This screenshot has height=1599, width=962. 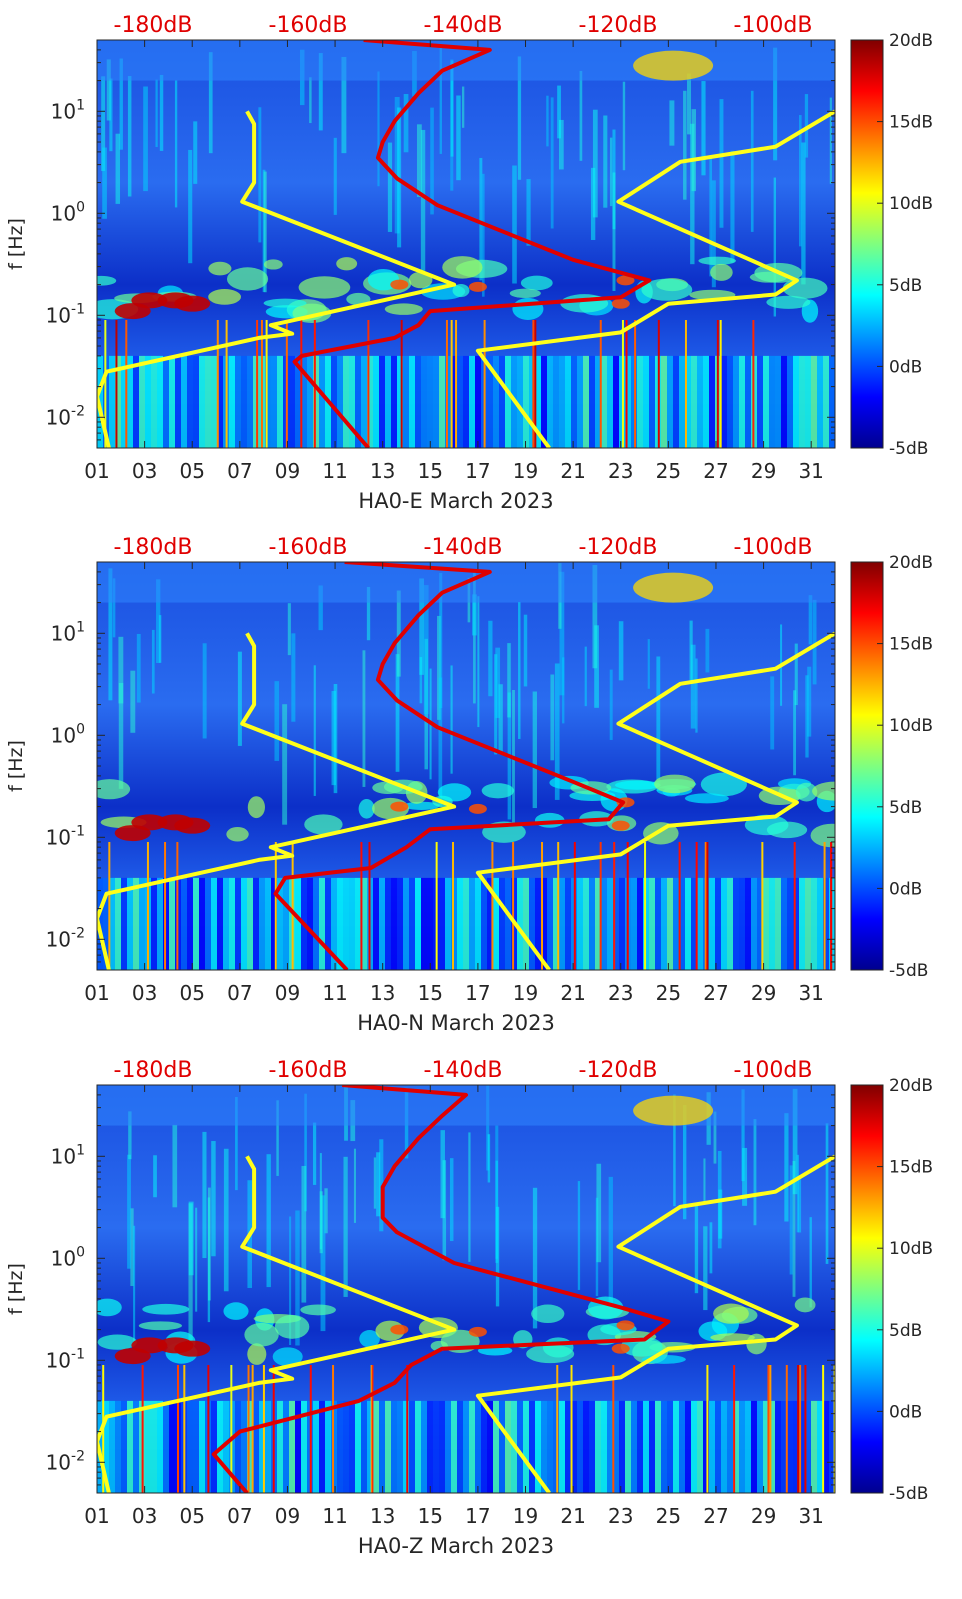 I want to click on colorbar-tick-label: 5dB, so click(x=905, y=1331).